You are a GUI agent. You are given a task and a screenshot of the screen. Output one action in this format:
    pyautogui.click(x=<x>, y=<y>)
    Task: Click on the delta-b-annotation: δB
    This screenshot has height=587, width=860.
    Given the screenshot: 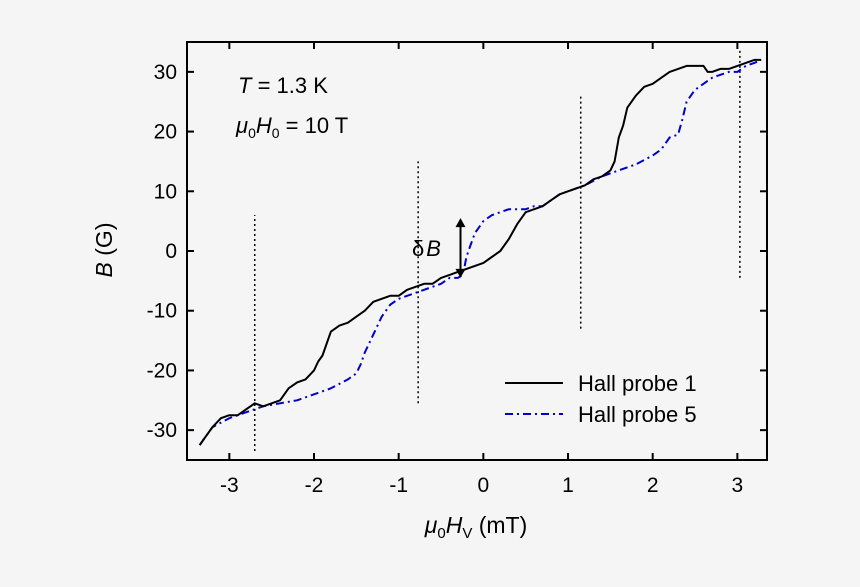 What is the action you would take?
    pyautogui.click(x=426, y=248)
    